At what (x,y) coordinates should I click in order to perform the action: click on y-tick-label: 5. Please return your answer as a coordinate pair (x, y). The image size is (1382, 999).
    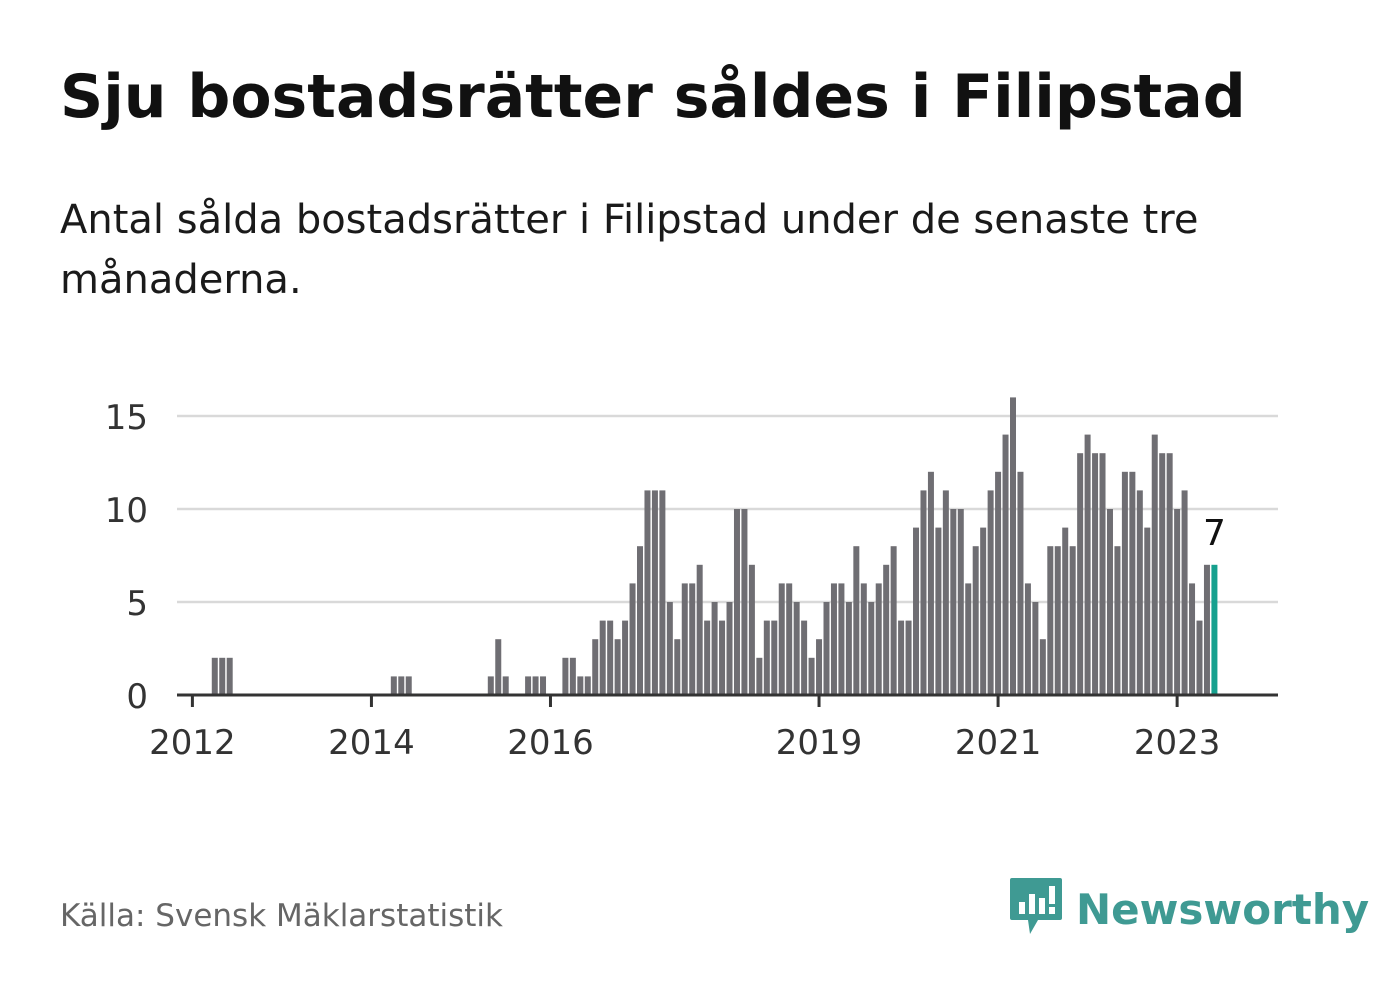
    Looking at the image, I should click on (137, 604).